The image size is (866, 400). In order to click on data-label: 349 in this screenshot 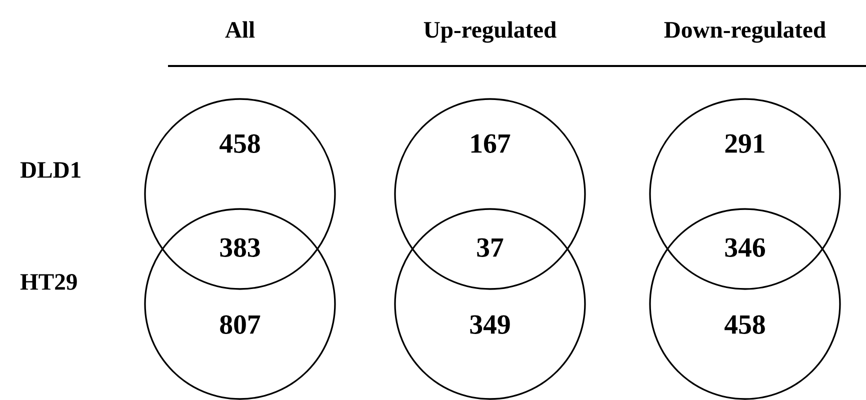, I will do `click(490, 324)`.